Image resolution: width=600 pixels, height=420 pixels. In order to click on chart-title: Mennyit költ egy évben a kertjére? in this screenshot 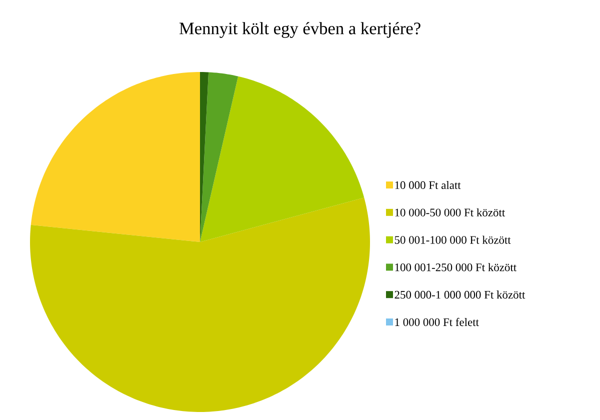, I will do `click(299, 30)`.